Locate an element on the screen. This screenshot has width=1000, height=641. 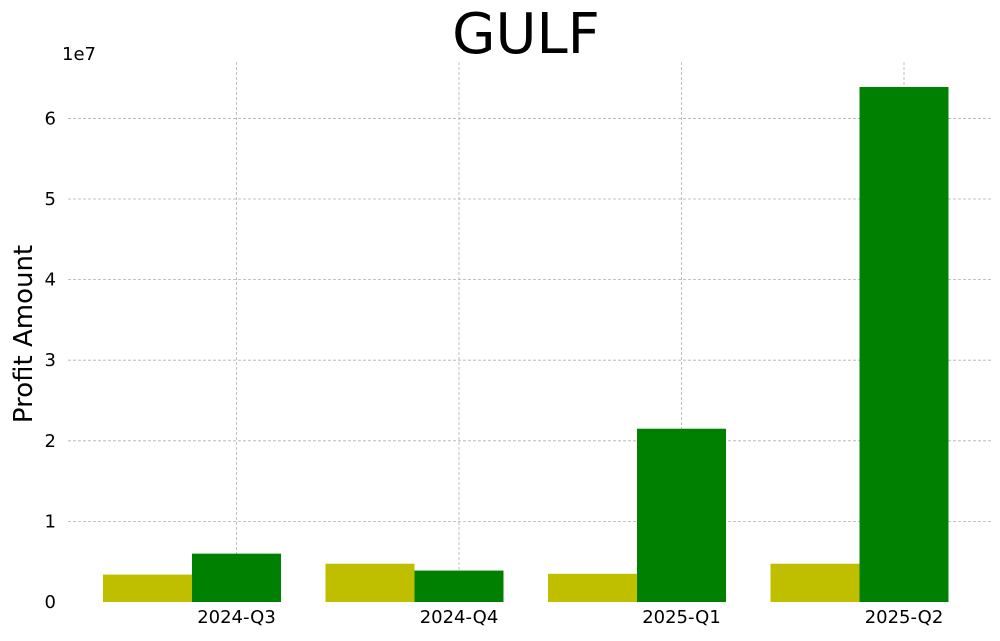
y-axis-label: Profit Amount is located at coordinates (24, 334).